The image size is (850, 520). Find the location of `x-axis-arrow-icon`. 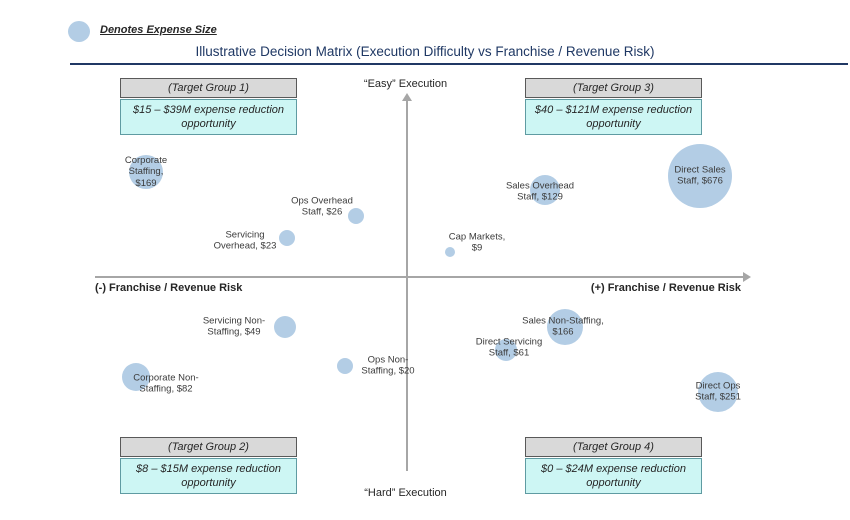

x-axis-arrow-icon is located at coordinates (747, 277).